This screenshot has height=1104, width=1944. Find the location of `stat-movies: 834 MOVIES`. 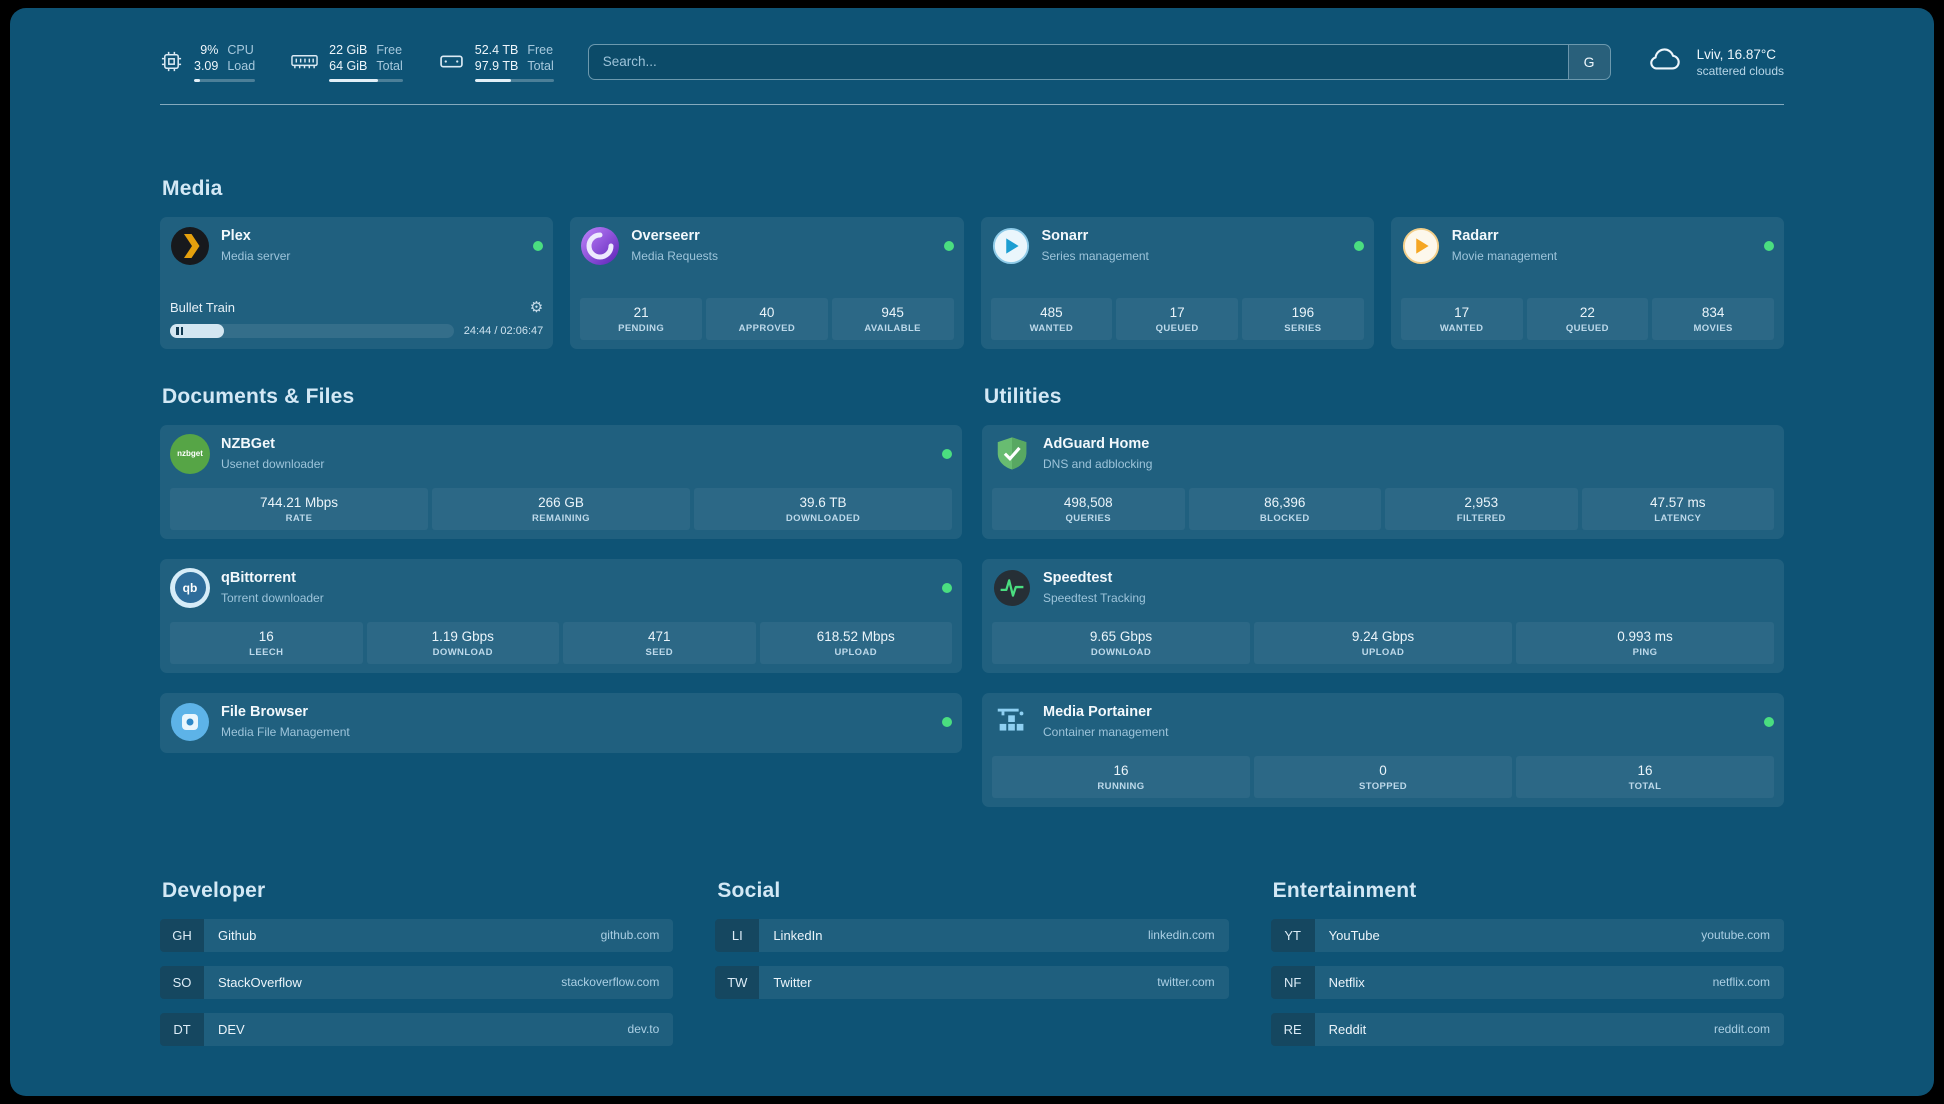

stat-movies: 834 MOVIES is located at coordinates (1713, 318).